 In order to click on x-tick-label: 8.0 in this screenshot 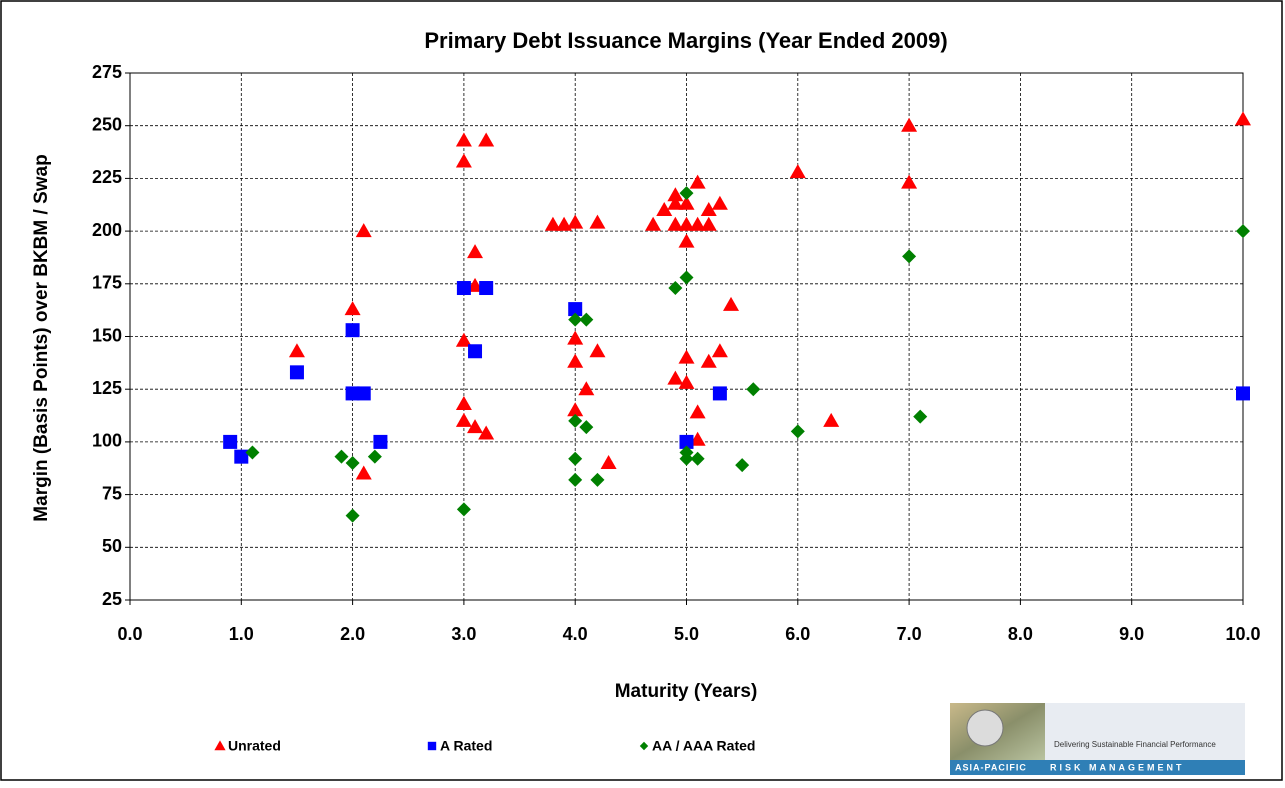, I will do `click(1020, 634)`.